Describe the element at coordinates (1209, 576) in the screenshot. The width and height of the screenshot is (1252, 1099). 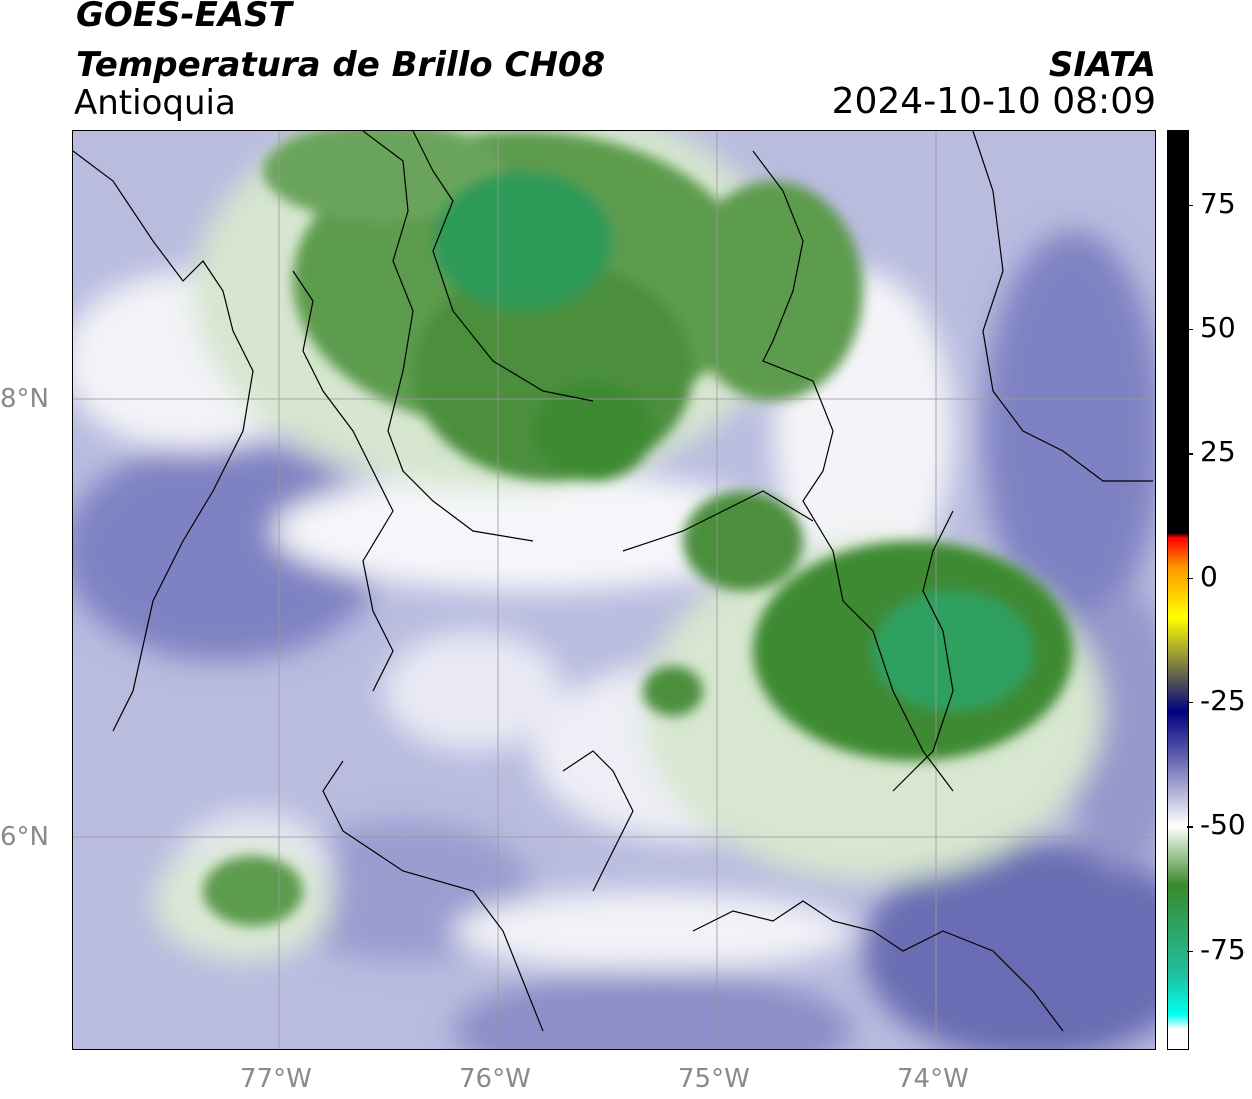
I see `colorbar-tick-label: 0` at that location.